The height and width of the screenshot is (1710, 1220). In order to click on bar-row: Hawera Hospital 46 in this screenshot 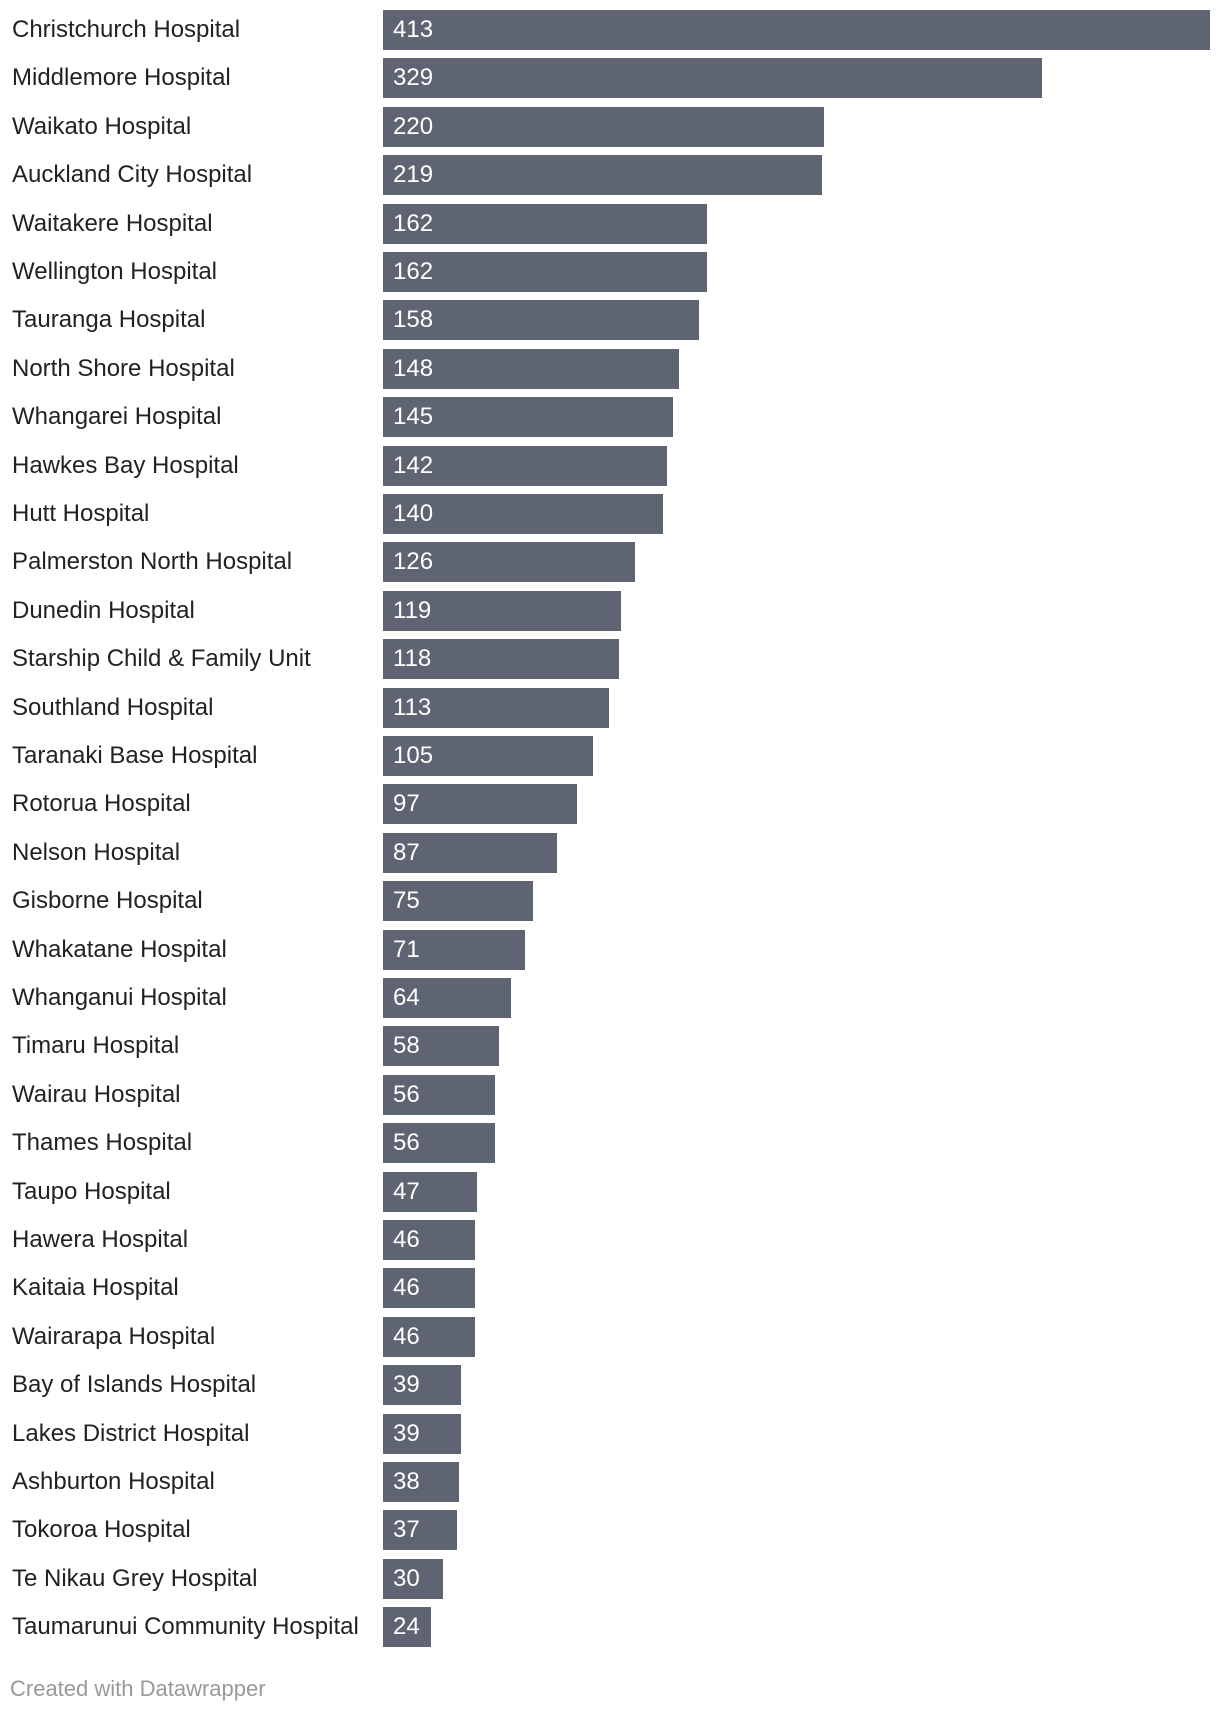, I will do `click(610, 1244)`.